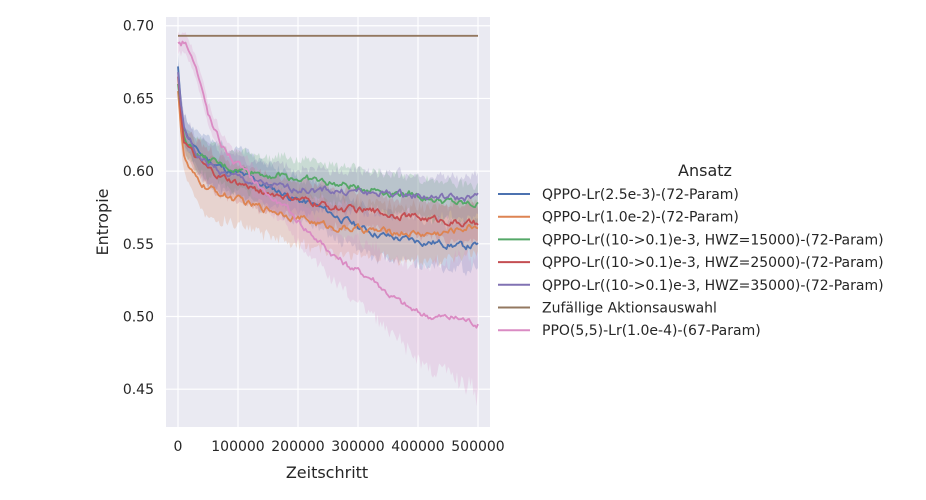 The width and height of the screenshot is (926, 500). I want to click on x-tick-label: 400000, so click(417, 447).